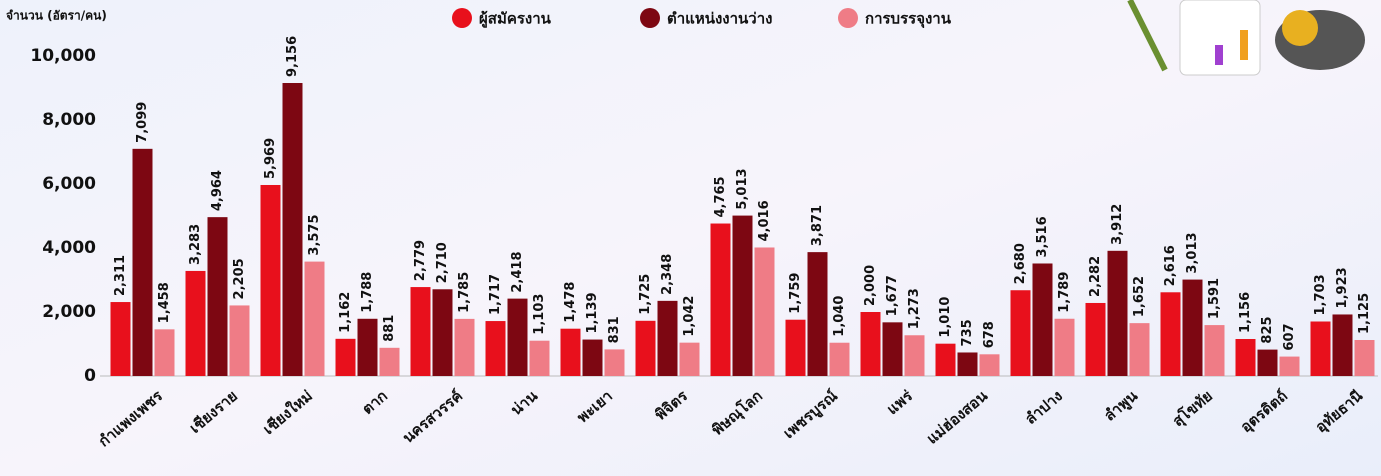 The width and height of the screenshot is (1381, 476). What do you see at coordinates (967, 332) in the screenshot?
I see `value-label: 735` at bounding box center [967, 332].